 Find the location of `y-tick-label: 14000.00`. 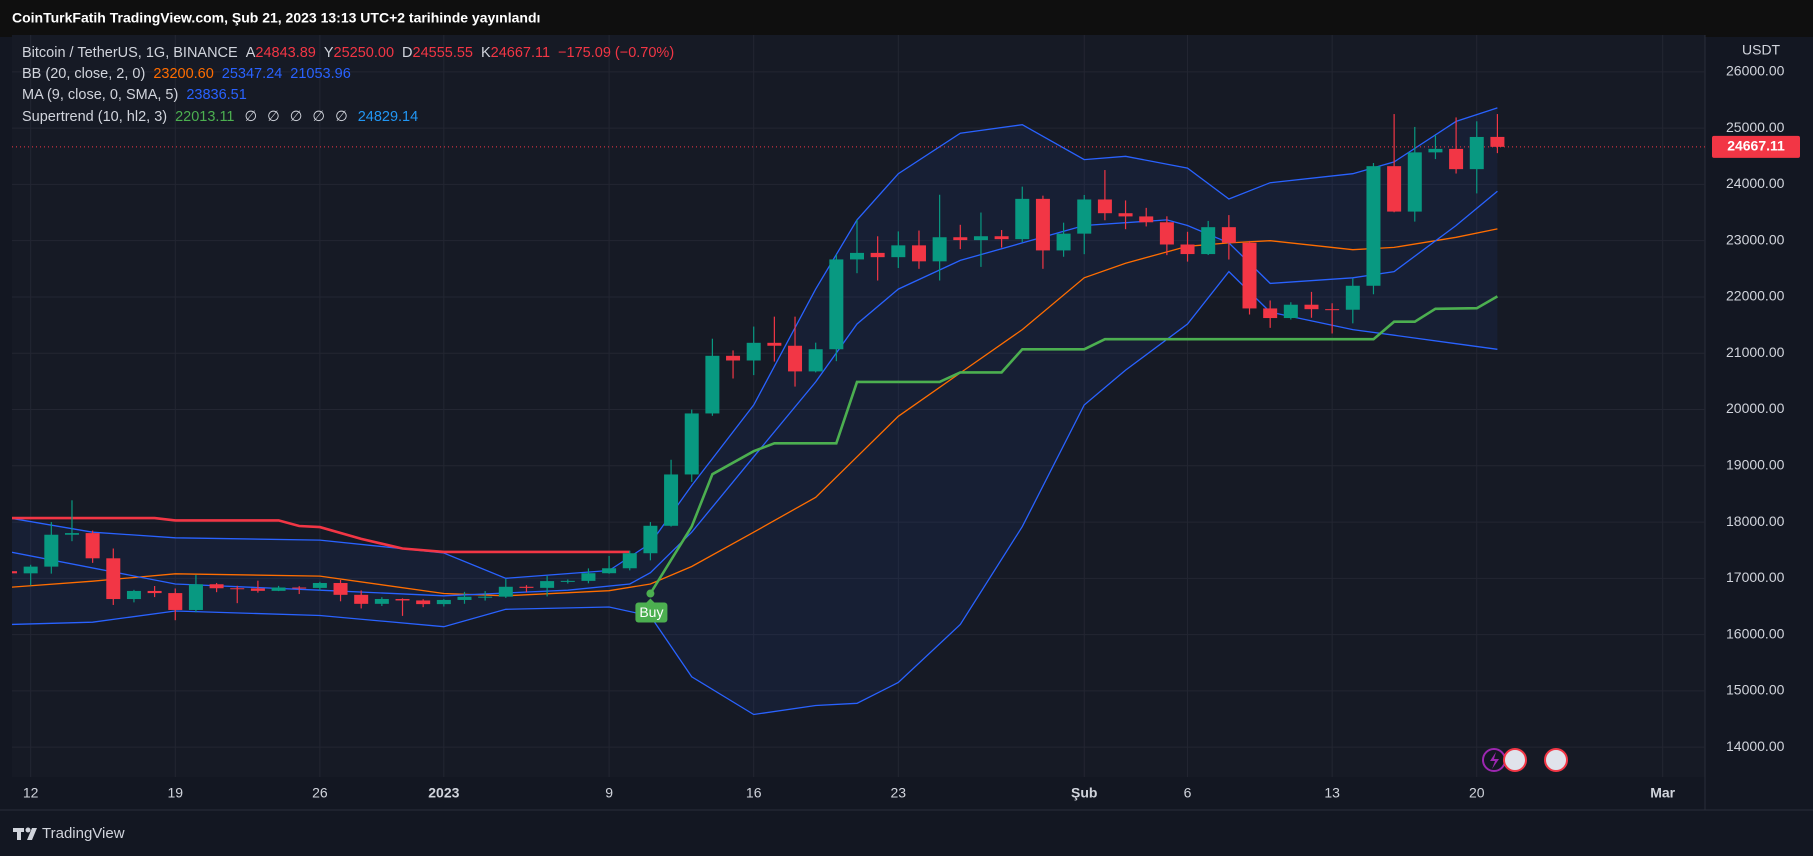

y-tick-label: 14000.00 is located at coordinates (1755, 746).